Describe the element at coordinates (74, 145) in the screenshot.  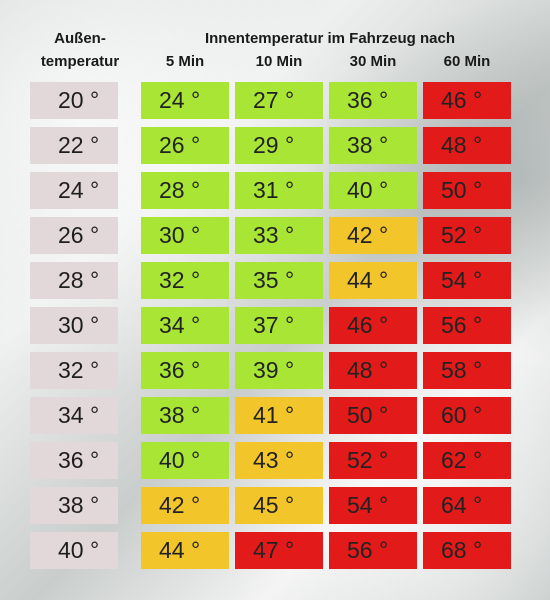
I see `outside-temp-cell: 22 °` at that location.